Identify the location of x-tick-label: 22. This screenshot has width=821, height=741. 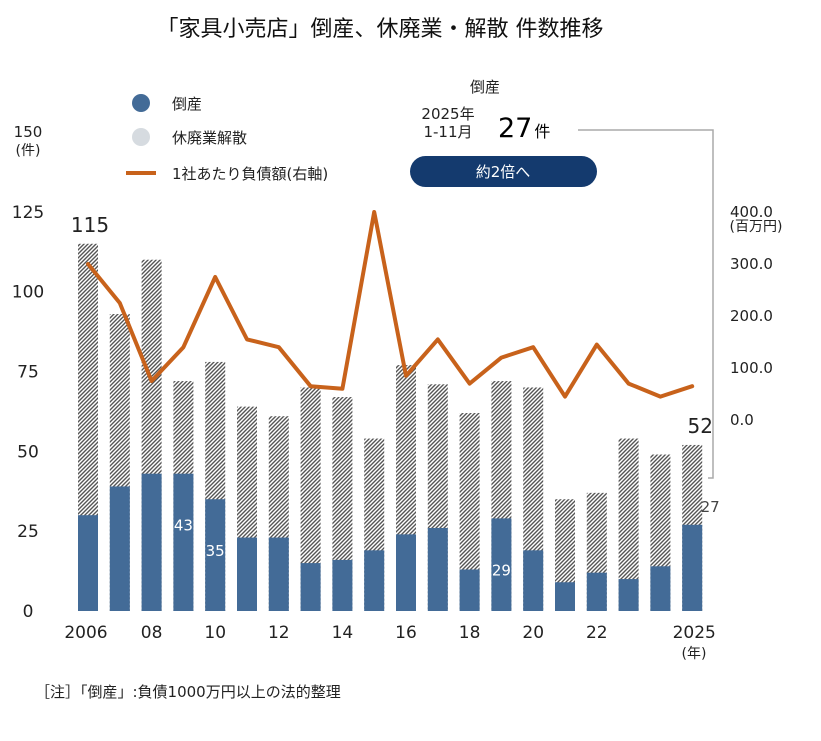
(597, 633).